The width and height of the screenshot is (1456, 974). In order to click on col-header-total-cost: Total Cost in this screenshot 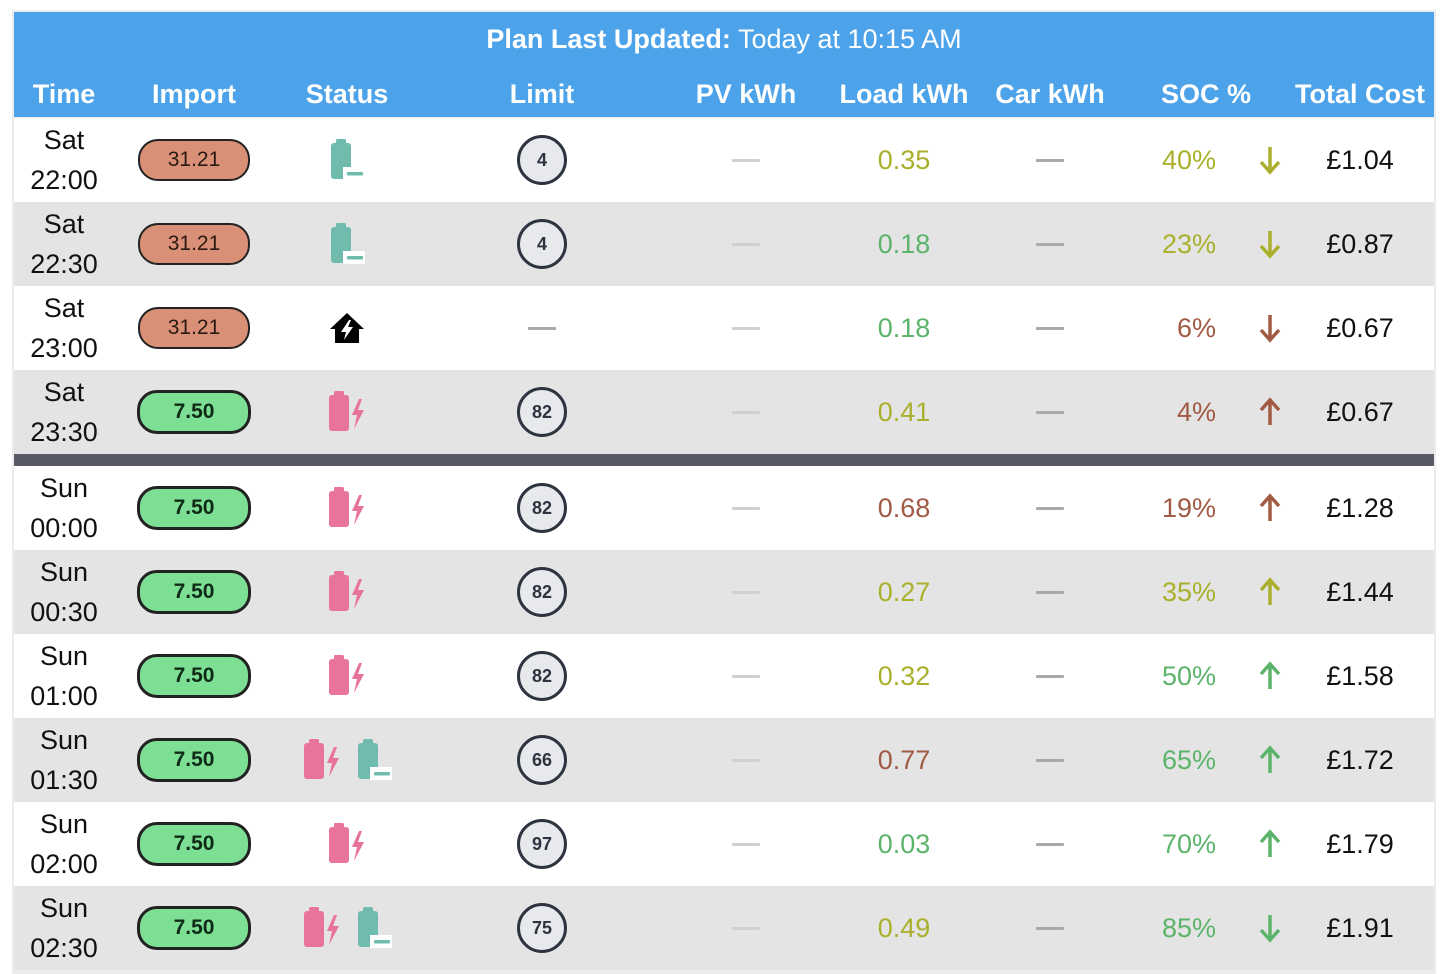, I will do `click(1360, 94)`.